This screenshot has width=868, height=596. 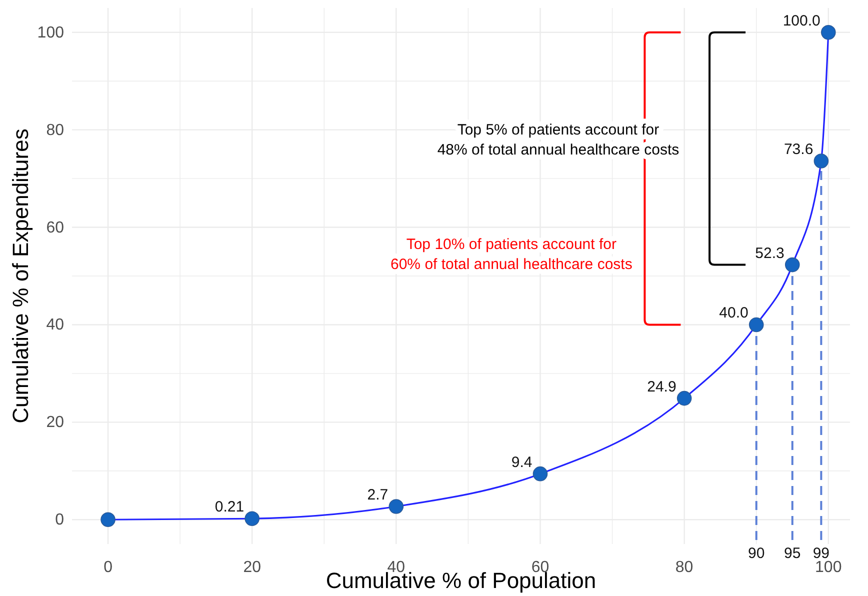 What do you see at coordinates (756, 553) in the screenshot?
I see `ref-line-label: 90` at bounding box center [756, 553].